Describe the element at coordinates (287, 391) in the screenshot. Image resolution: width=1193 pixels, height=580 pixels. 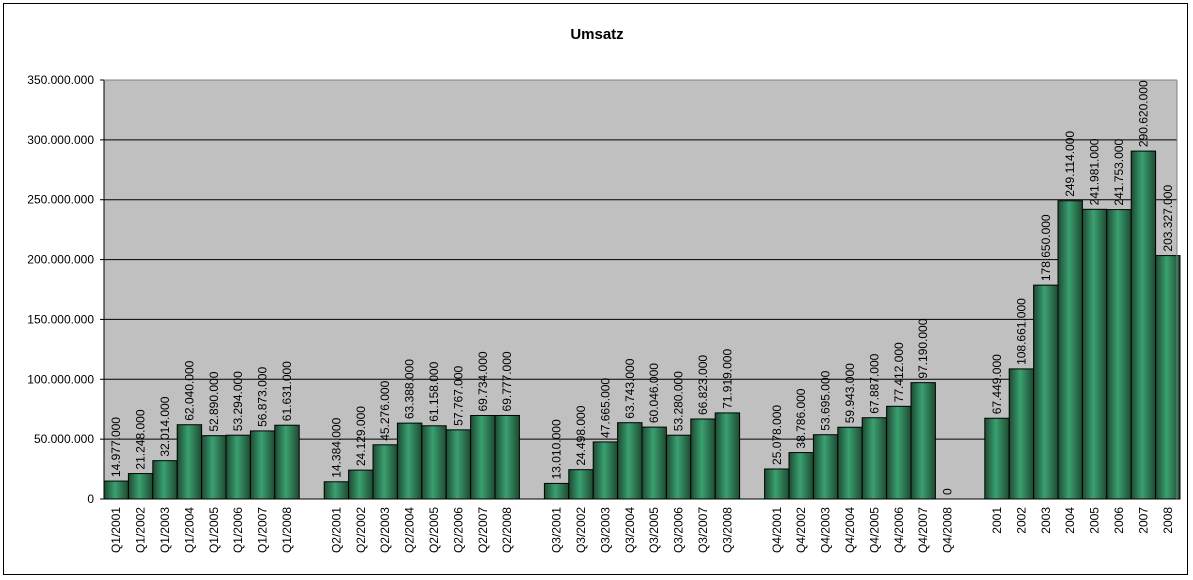
I see `data-label: 61.631.000` at that location.